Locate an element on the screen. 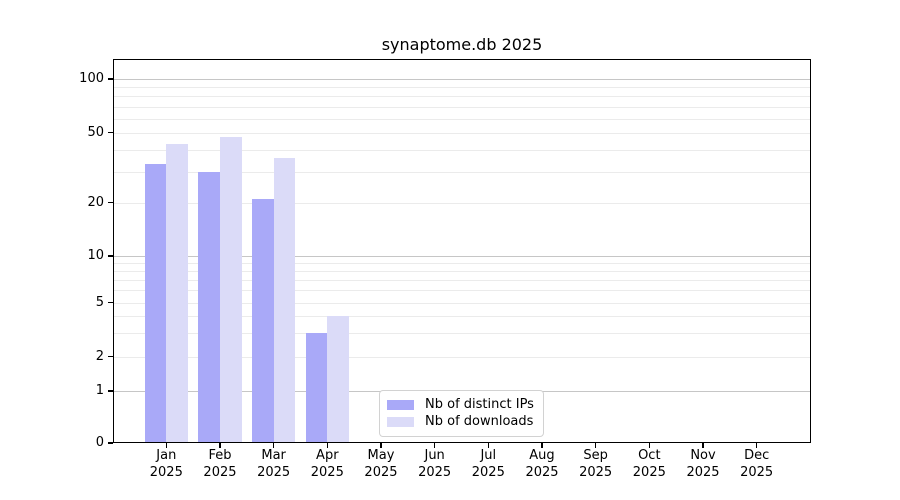  legend-item-downloads: Nb of downloads is located at coordinates (461, 422).